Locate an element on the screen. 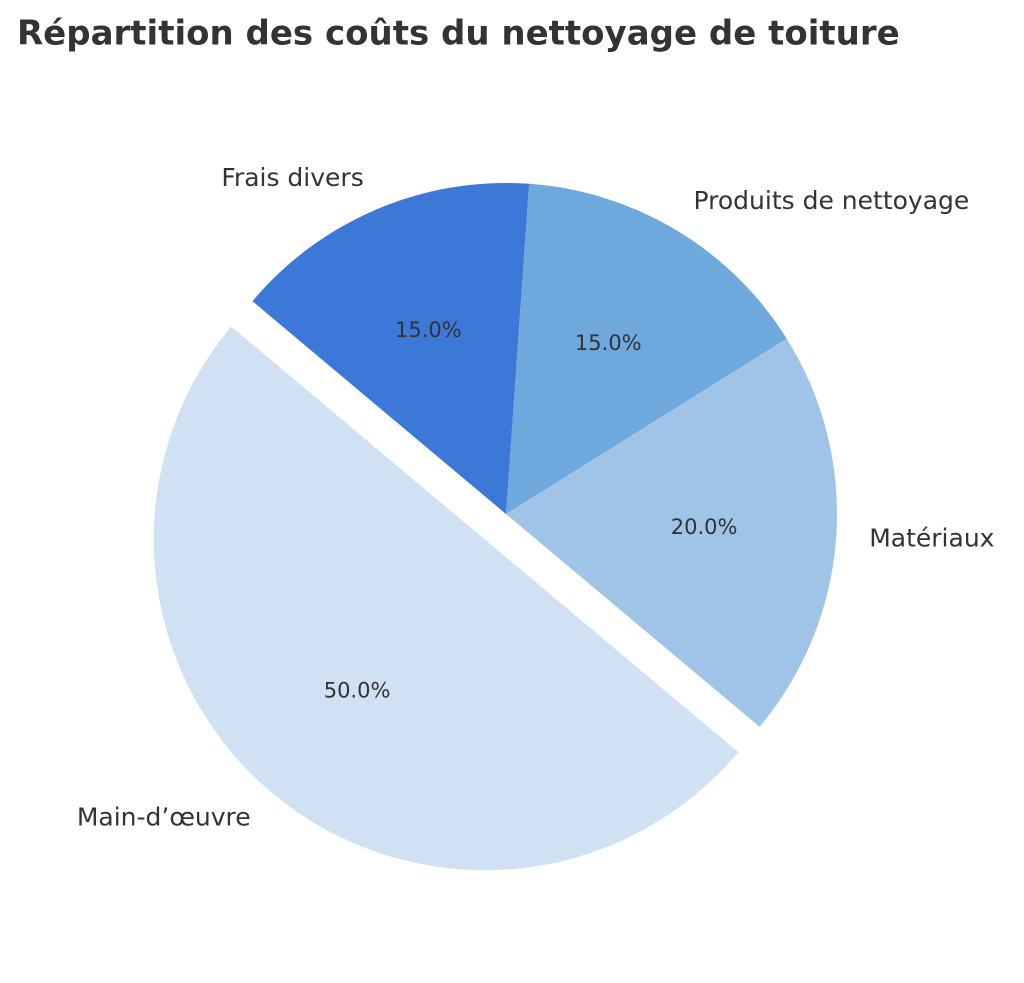 Image resolution: width=1024 pixels, height=983 pixels. slice-label: Frais divers is located at coordinates (292, 177).